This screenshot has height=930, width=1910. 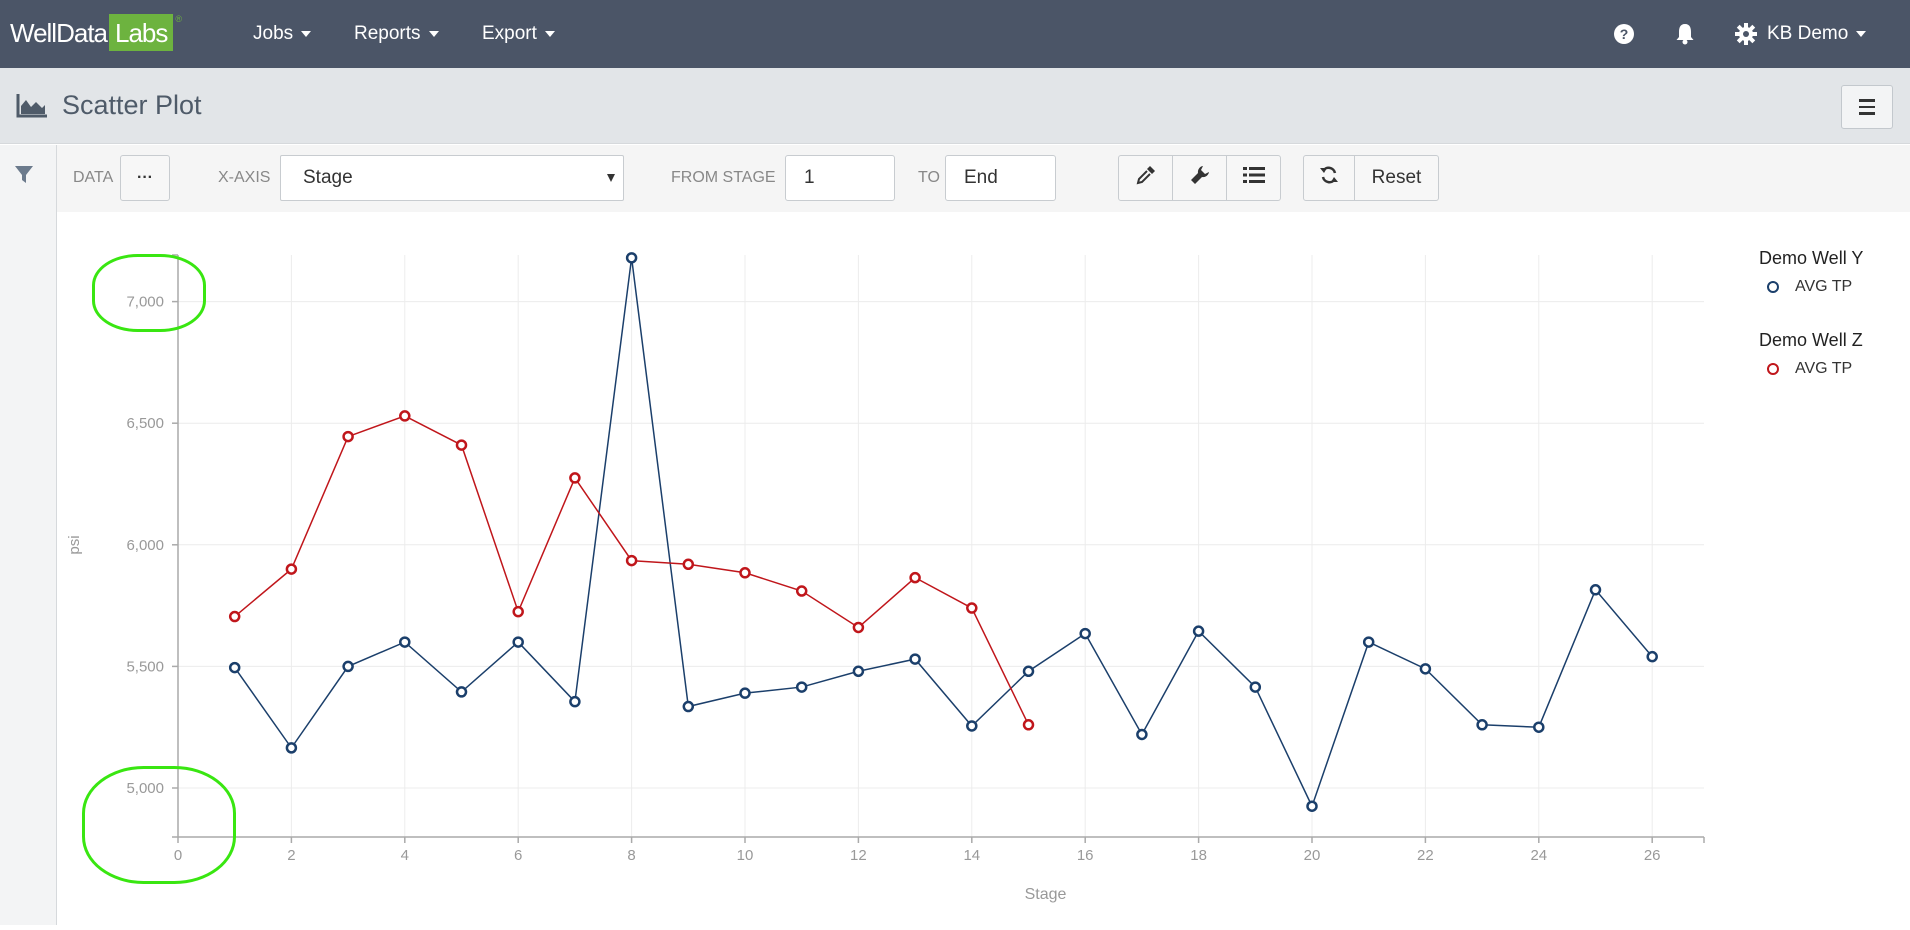 I want to click on list-button, so click(x=1253, y=178).